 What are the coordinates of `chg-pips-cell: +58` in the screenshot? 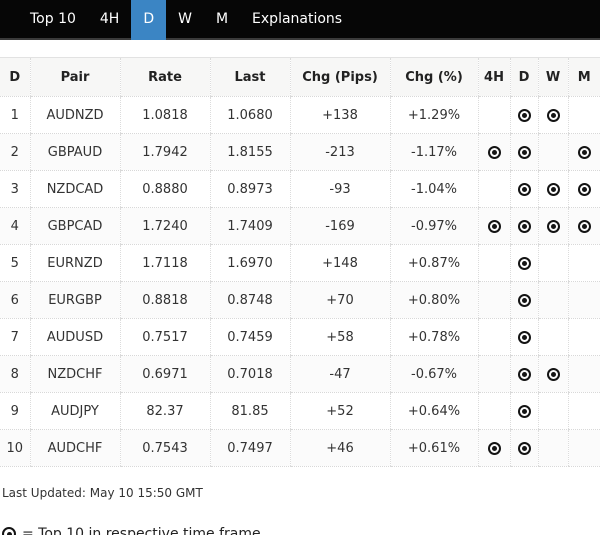 It's located at (339, 337).